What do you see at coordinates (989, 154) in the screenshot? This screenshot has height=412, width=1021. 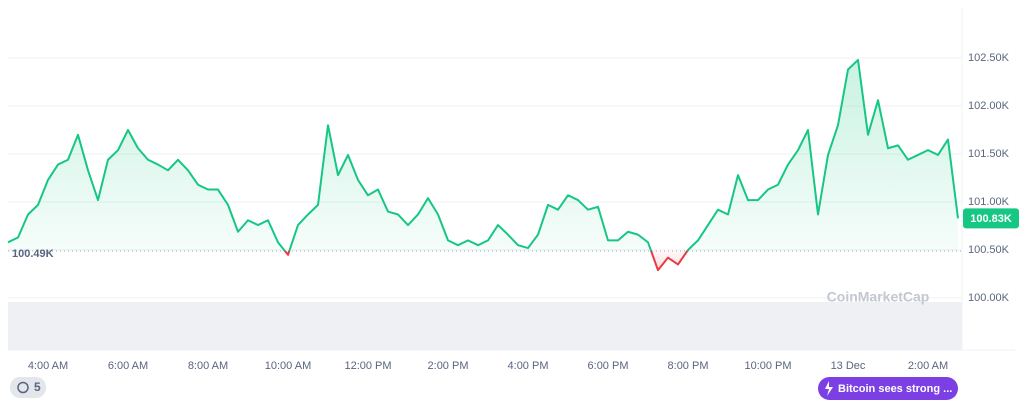 I see `y-tick-label: 101.50K` at bounding box center [989, 154].